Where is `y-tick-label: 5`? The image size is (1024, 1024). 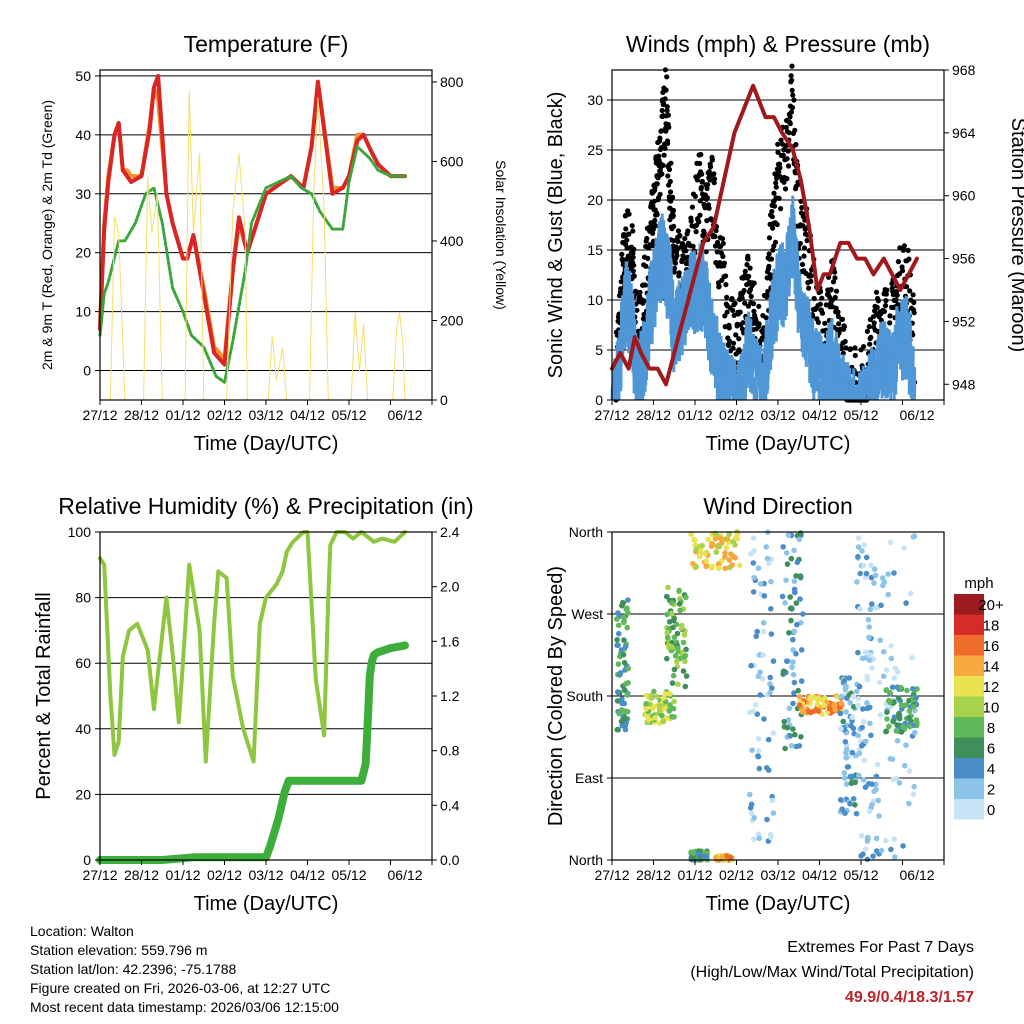 y-tick-label: 5 is located at coordinates (599, 350).